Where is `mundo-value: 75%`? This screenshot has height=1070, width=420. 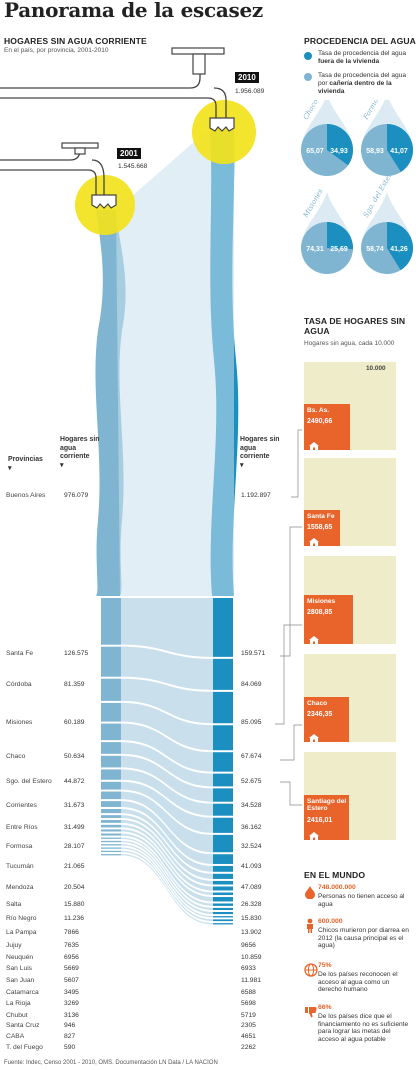 mundo-value: 75% is located at coordinates (325, 965).